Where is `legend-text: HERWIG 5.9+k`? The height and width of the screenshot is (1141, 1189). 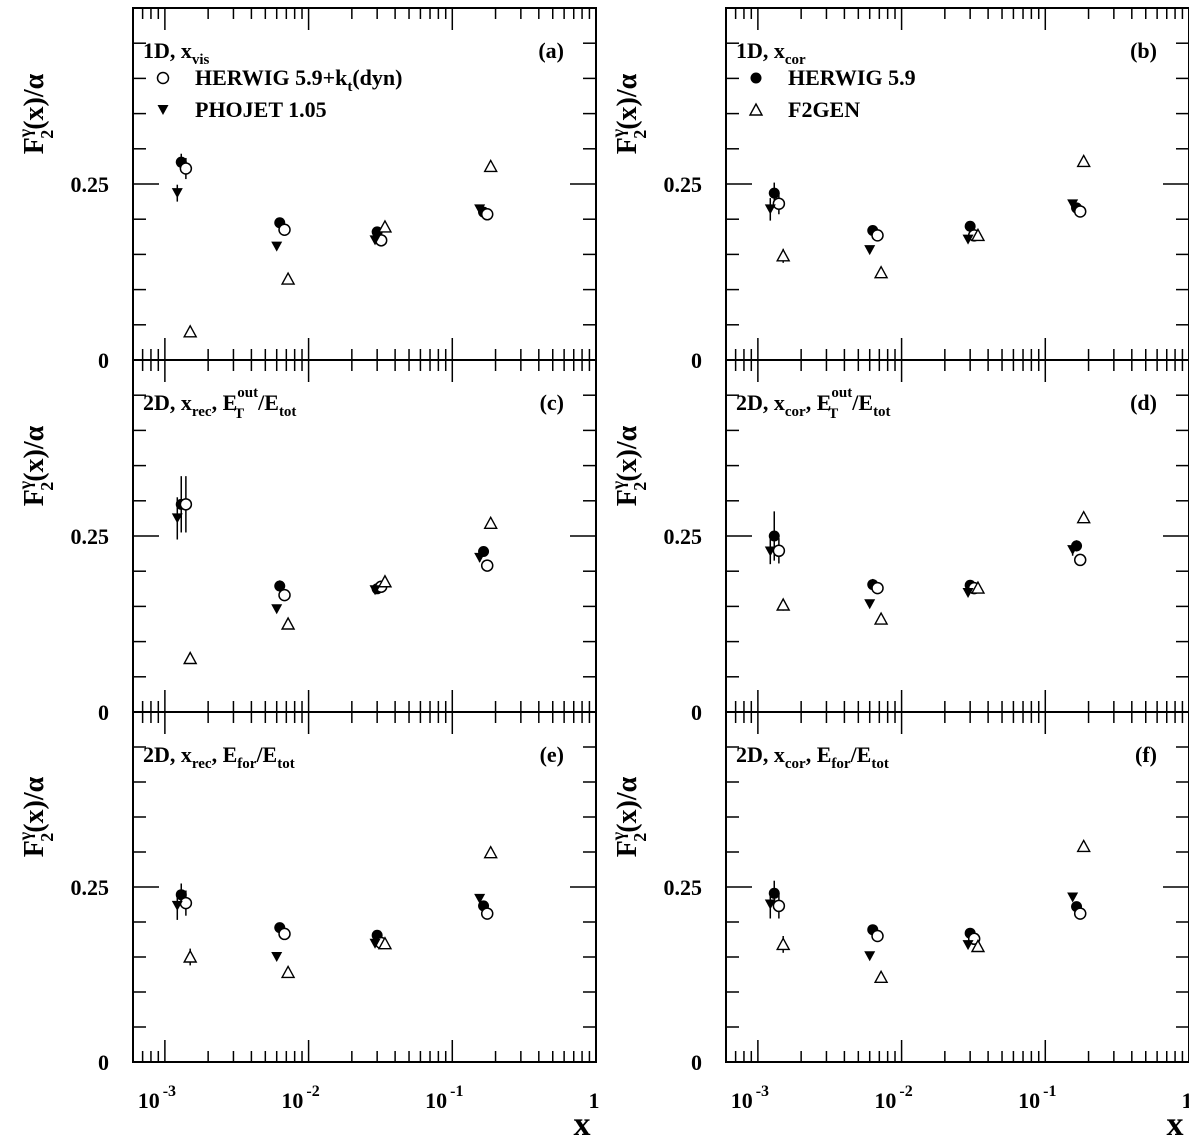
legend-text: HERWIG 5.9+k is located at coordinates (271, 77).